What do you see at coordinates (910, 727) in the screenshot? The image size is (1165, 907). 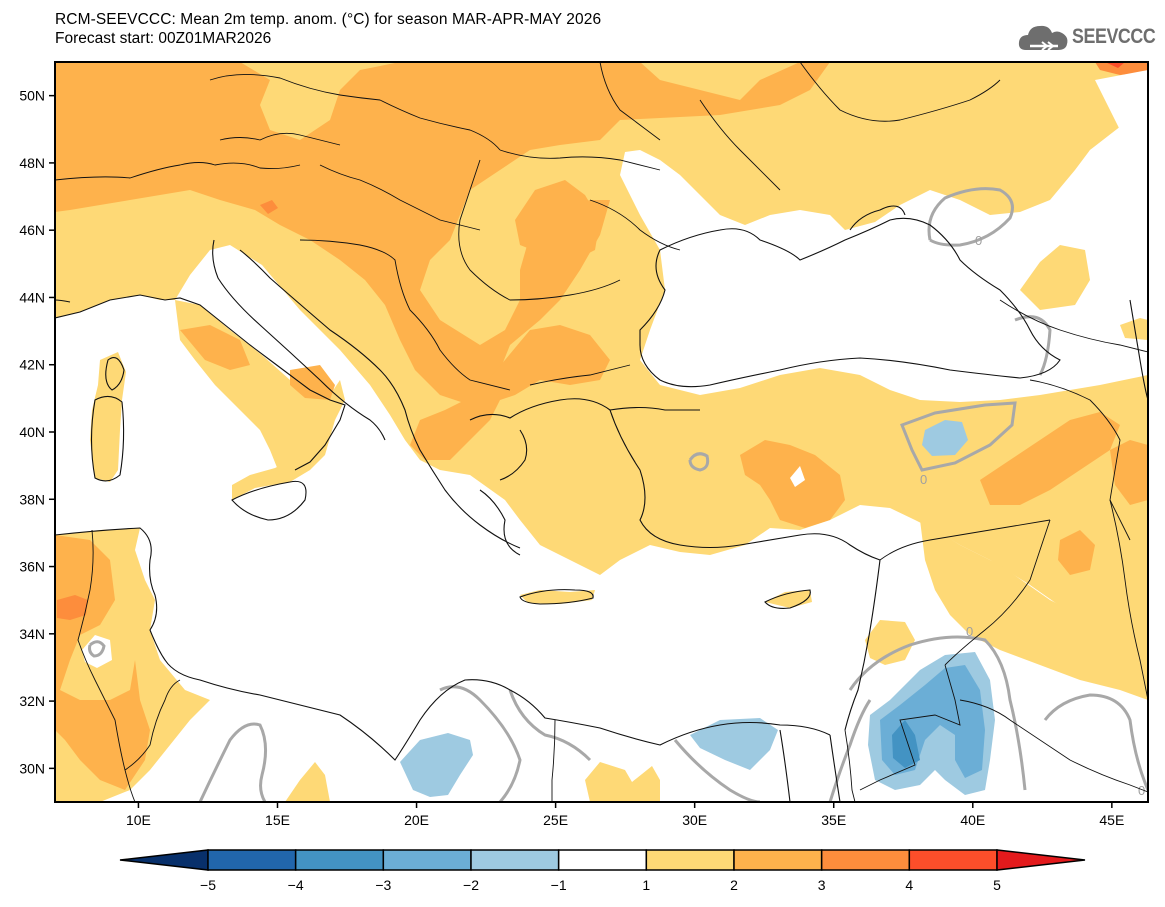 I see `border-jordan-saudi` at bounding box center [910, 727].